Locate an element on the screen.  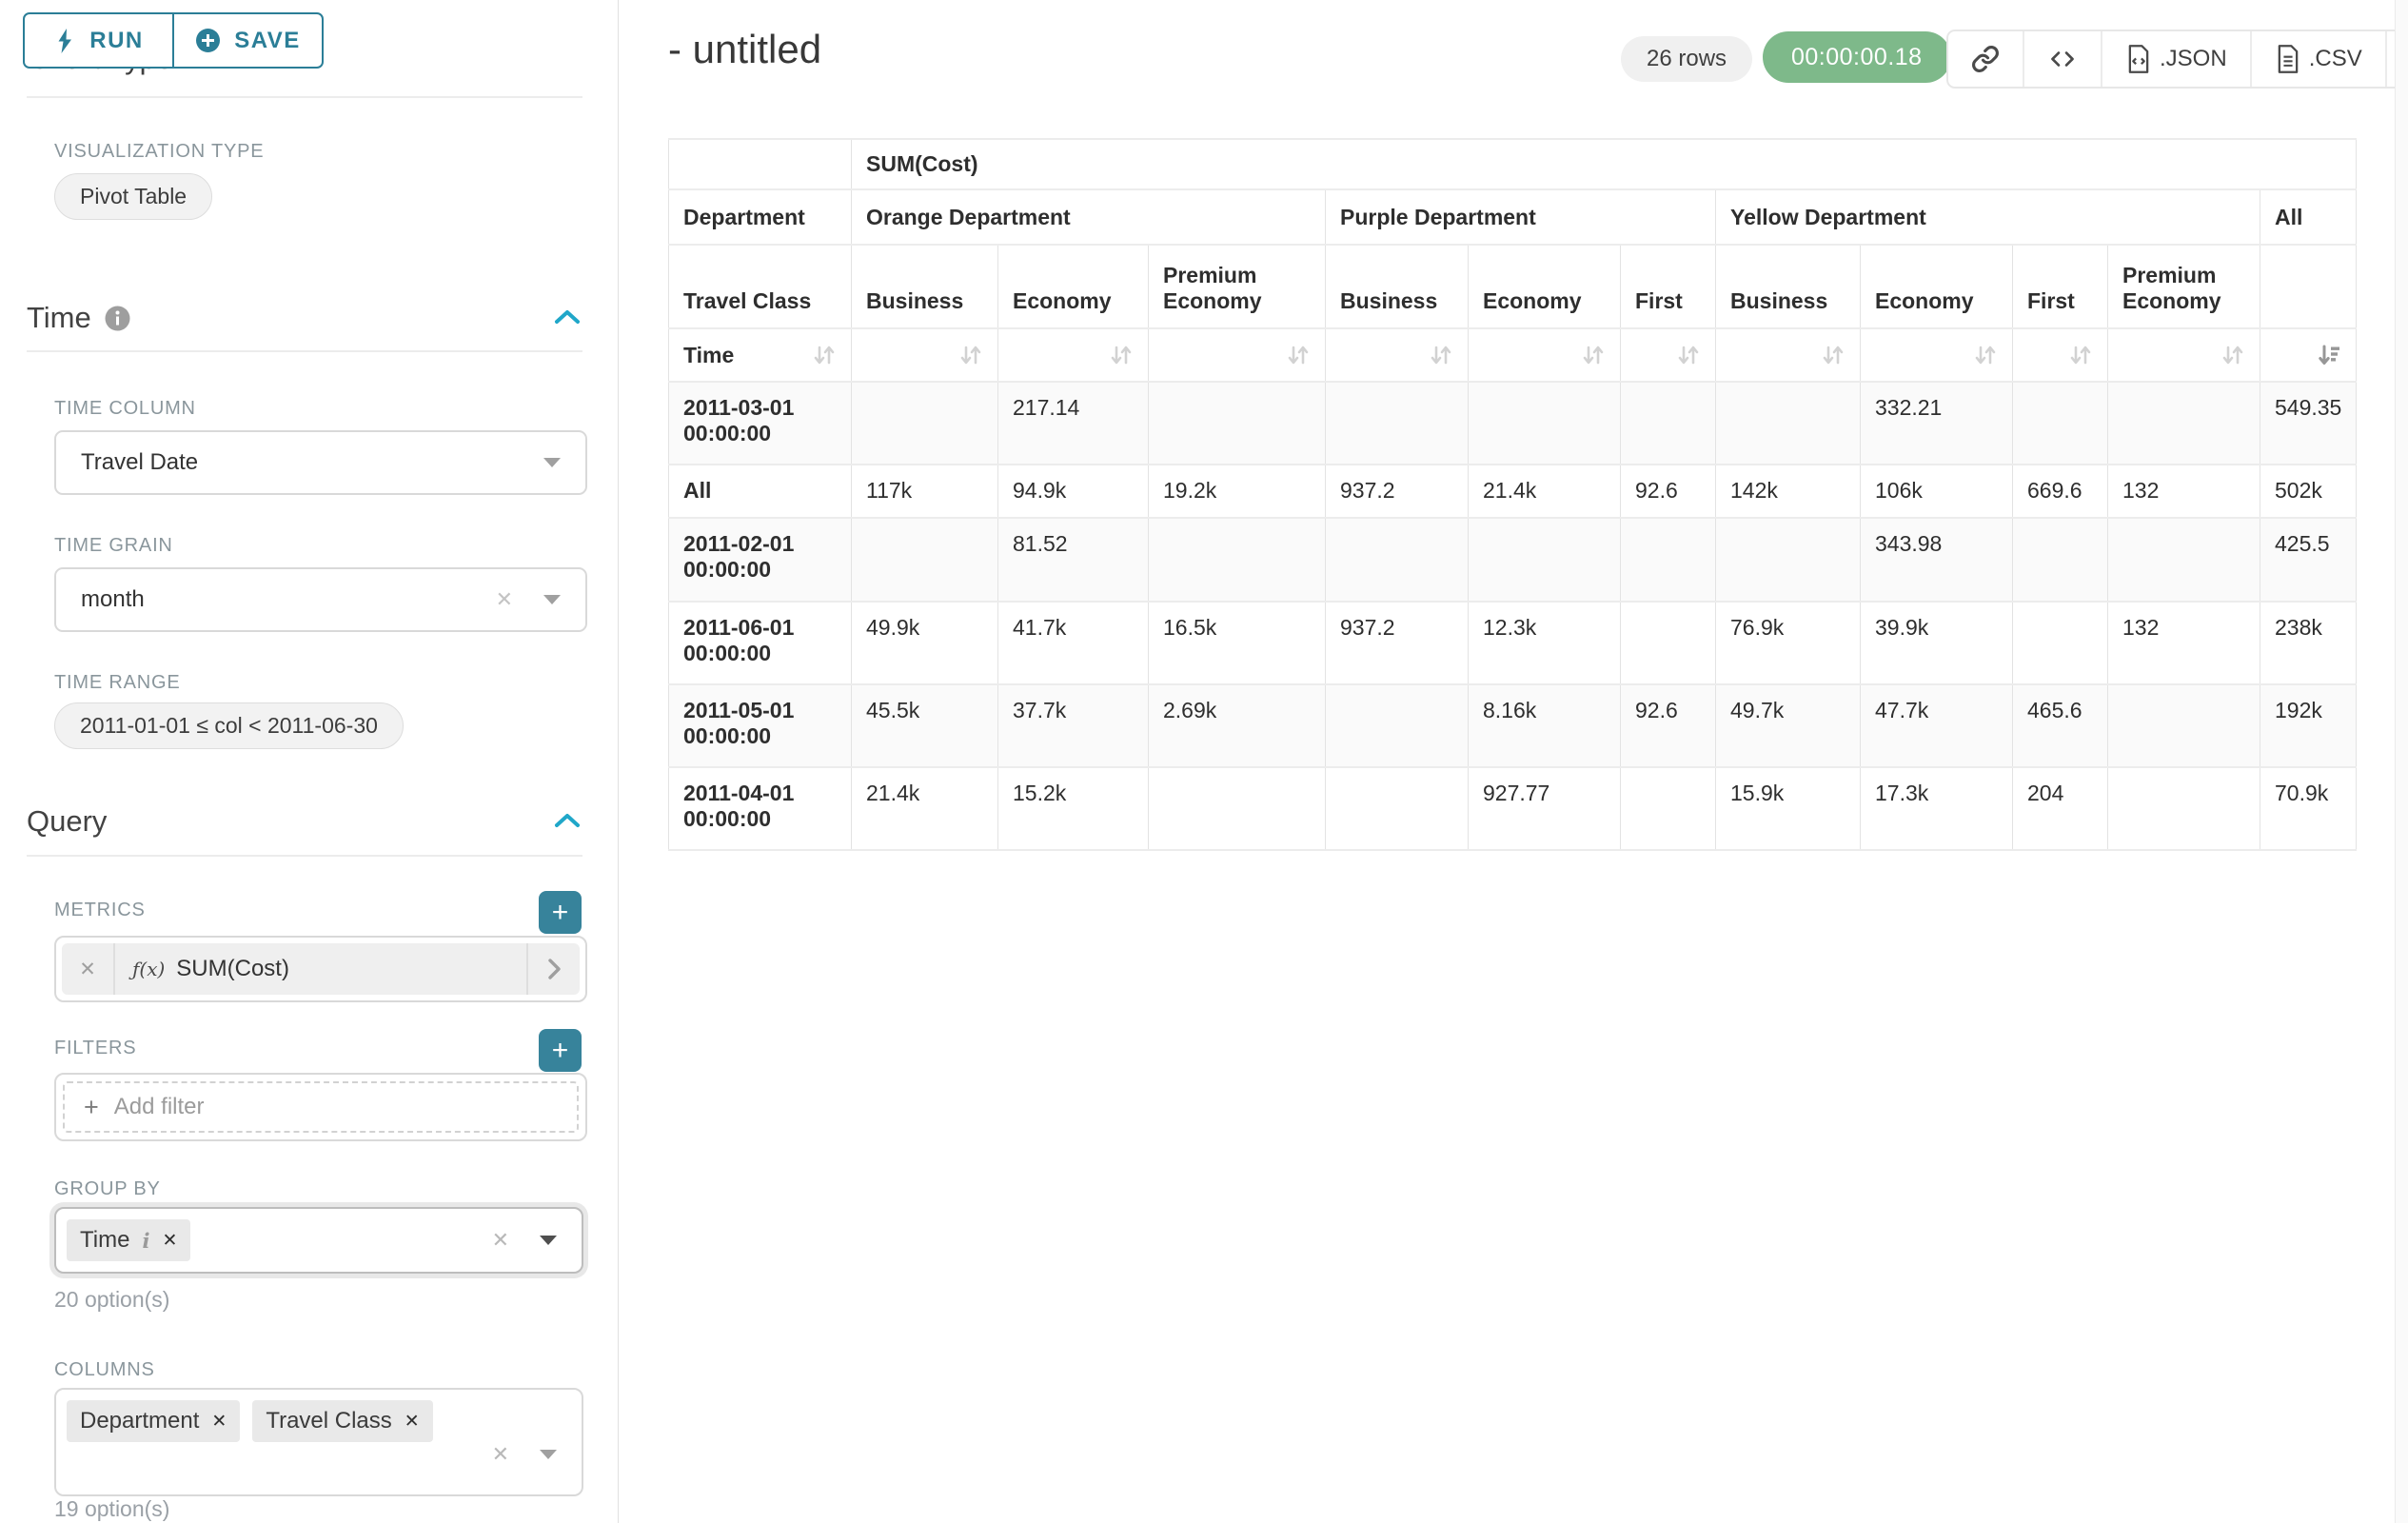
value-cell: 49.7k is located at coordinates (1788, 726).